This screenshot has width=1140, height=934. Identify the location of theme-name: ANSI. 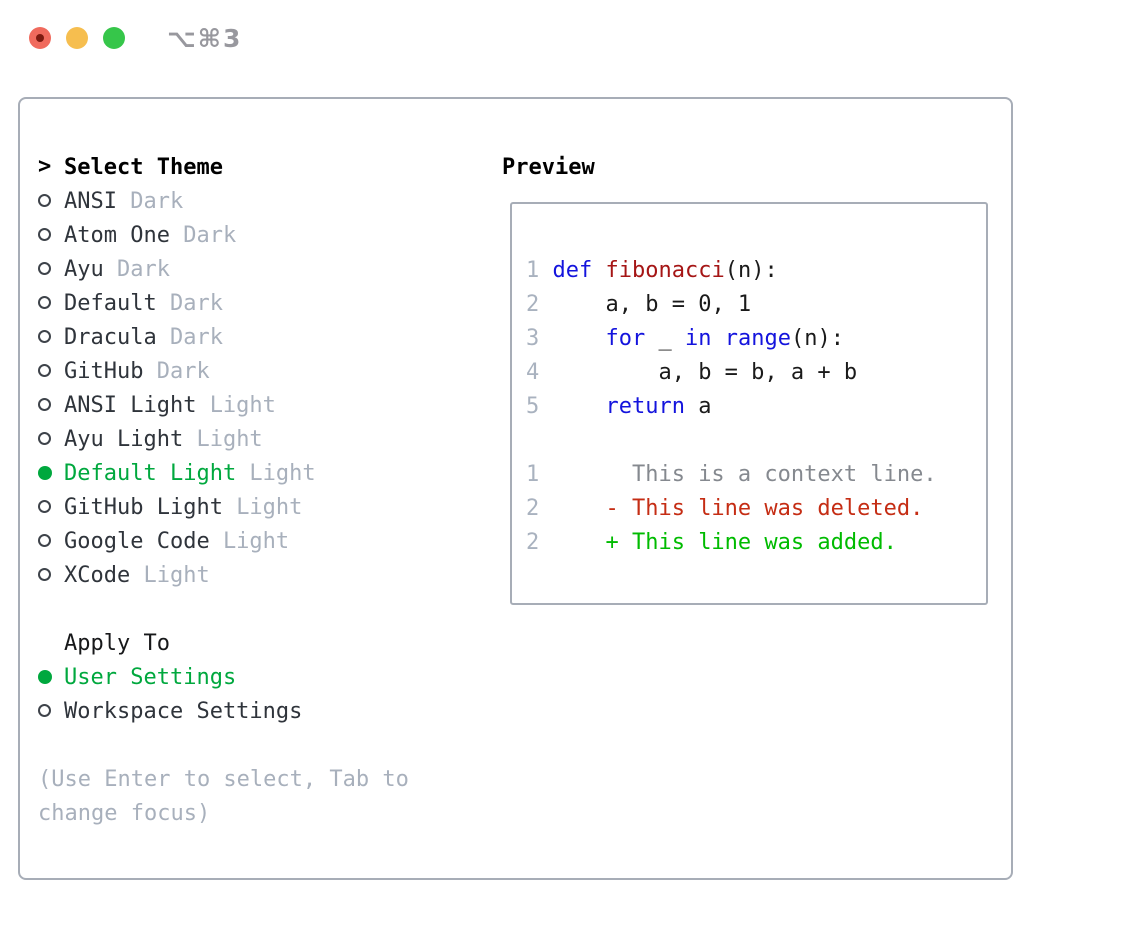
(90, 201).